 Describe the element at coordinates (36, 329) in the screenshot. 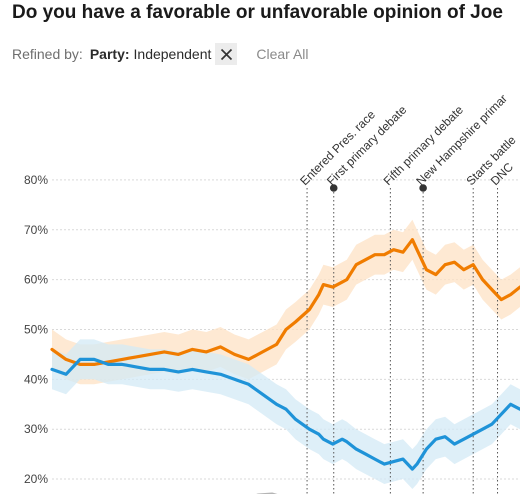

I see `y-tick-label: 50%` at that location.